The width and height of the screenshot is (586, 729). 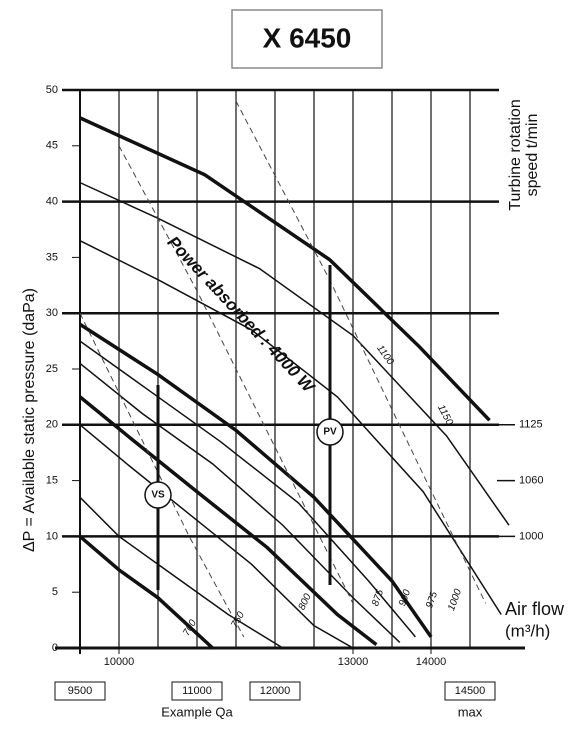 What do you see at coordinates (52, 202) in the screenshot?
I see `y-tick-label: 40` at bounding box center [52, 202].